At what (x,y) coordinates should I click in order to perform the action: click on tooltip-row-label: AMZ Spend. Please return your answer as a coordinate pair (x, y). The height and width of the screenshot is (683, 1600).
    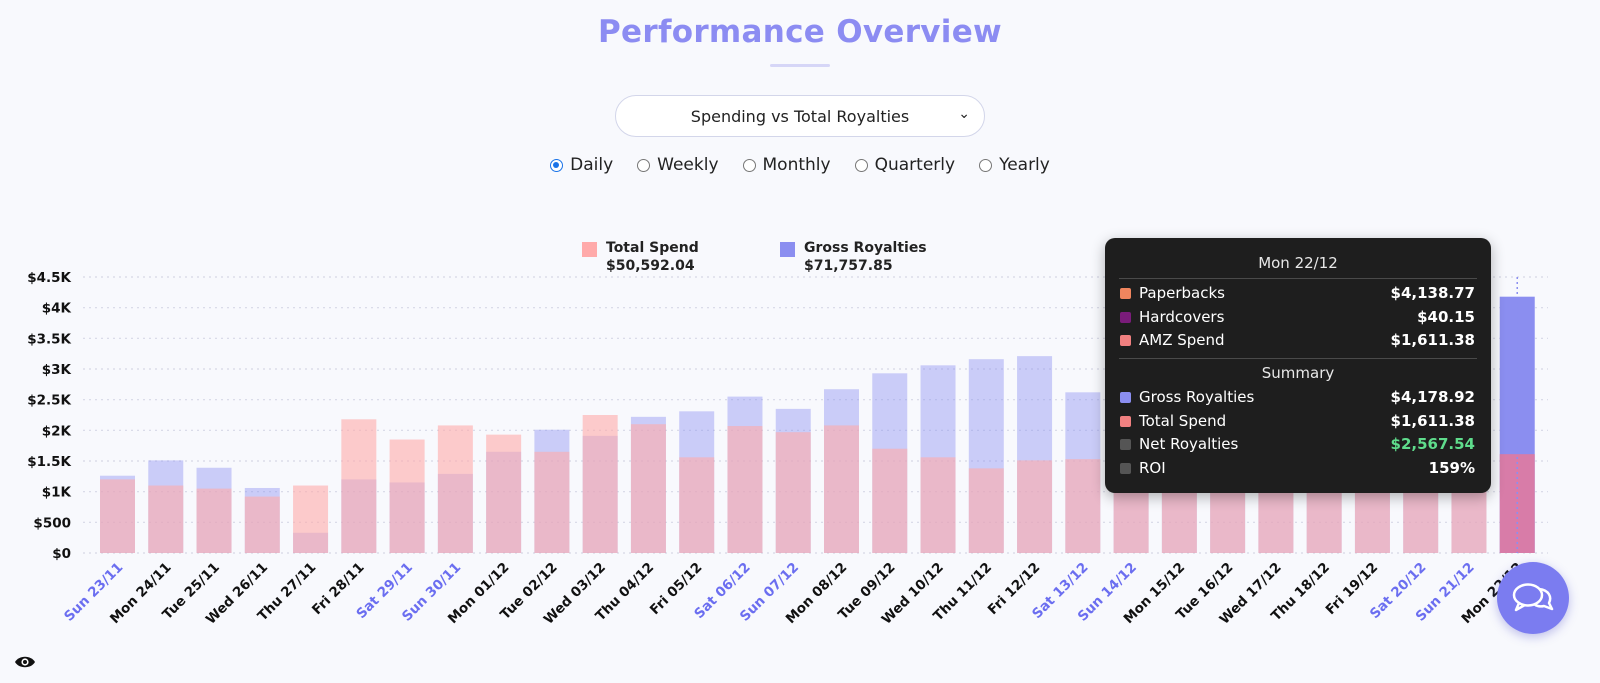
    Looking at the image, I should click on (1182, 340).